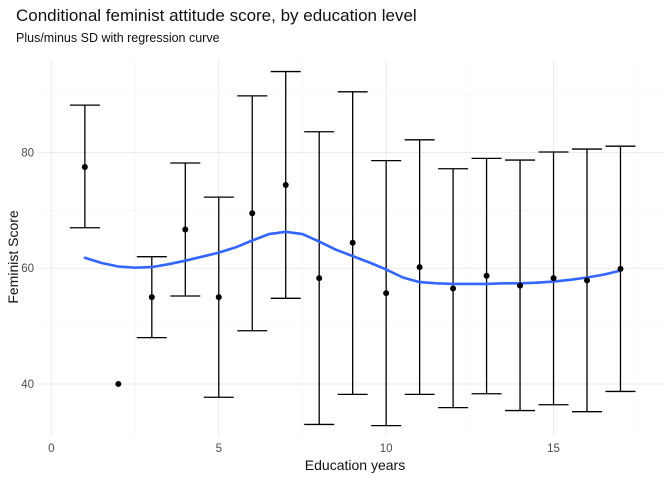  Describe the element at coordinates (27, 154) in the screenshot. I see `y-tick-label: 80` at that location.